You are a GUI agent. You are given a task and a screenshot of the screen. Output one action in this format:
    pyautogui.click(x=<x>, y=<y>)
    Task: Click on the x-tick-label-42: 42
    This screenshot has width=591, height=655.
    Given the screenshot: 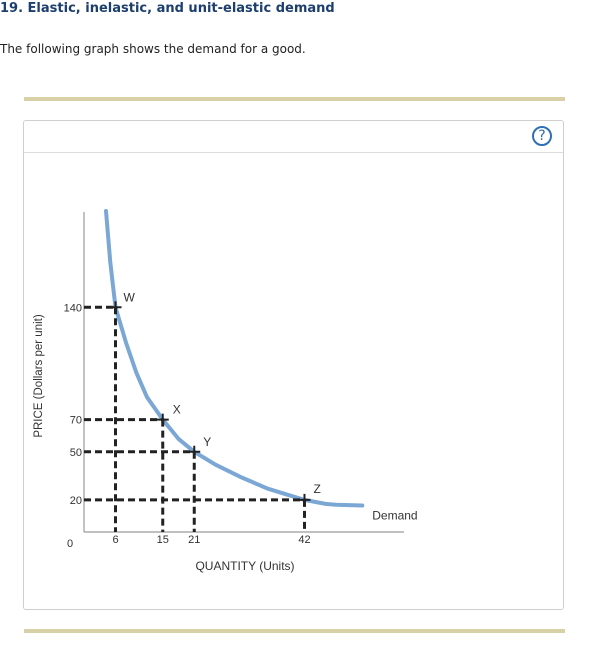 What is the action you would take?
    pyautogui.click(x=304, y=540)
    